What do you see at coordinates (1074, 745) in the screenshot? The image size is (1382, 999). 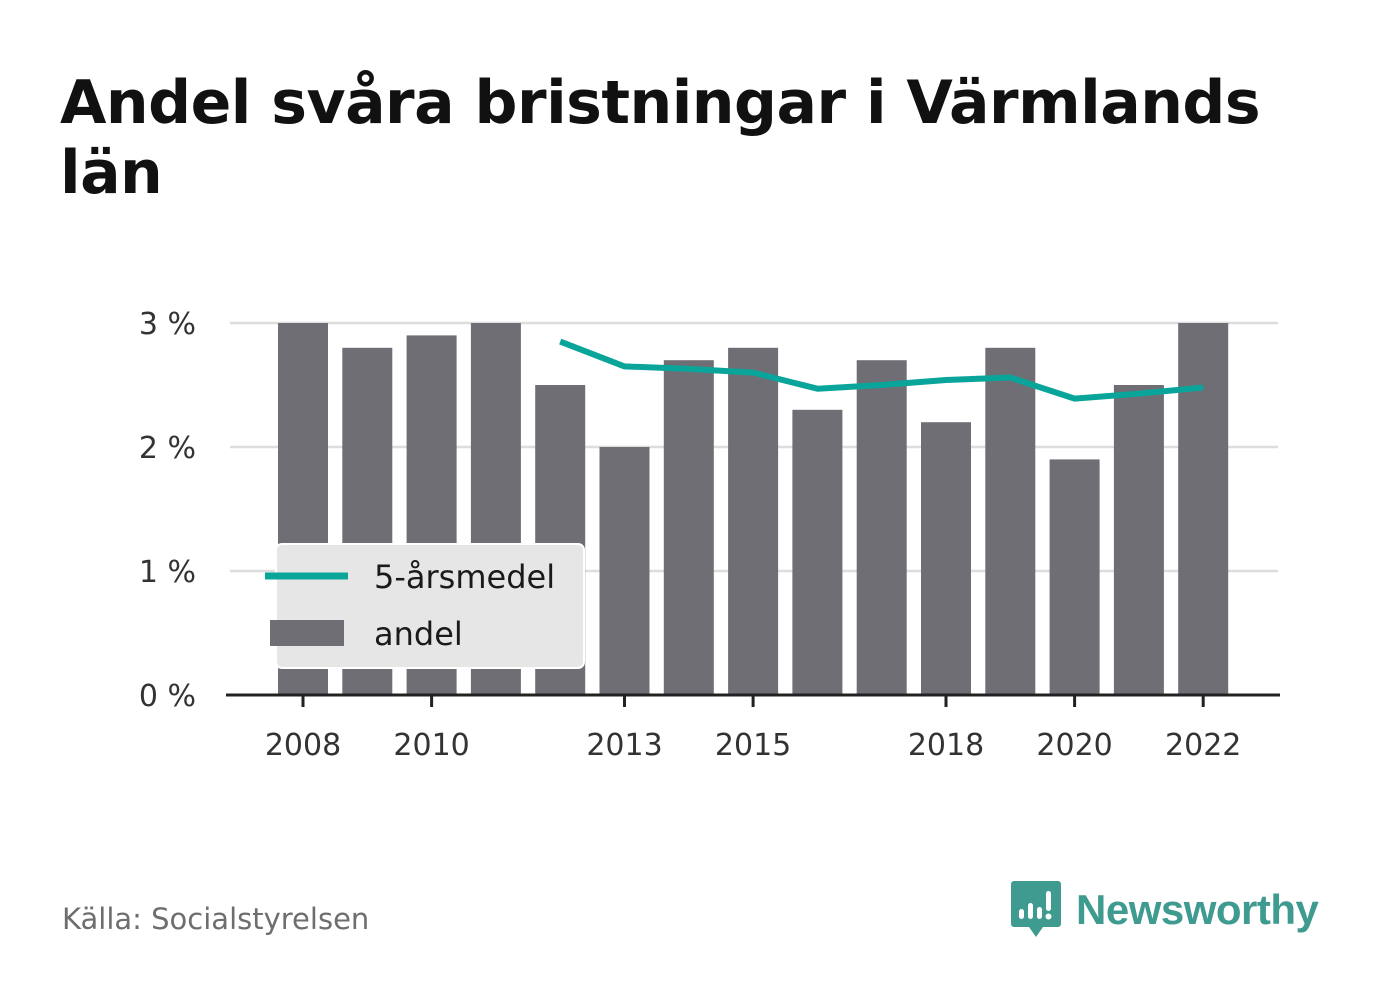 I see `x-tick-label: 2020` at bounding box center [1074, 745].